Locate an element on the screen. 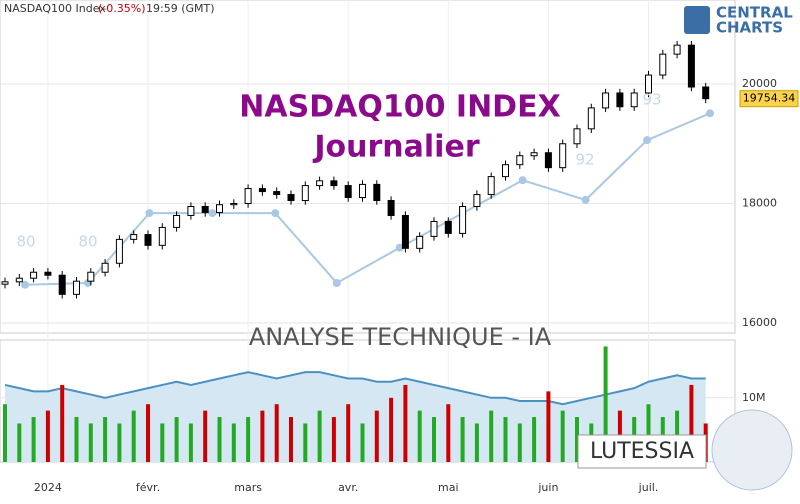 This screenshot has width=800, height=504. annotation: 80 is located at coordinates (25, 242).